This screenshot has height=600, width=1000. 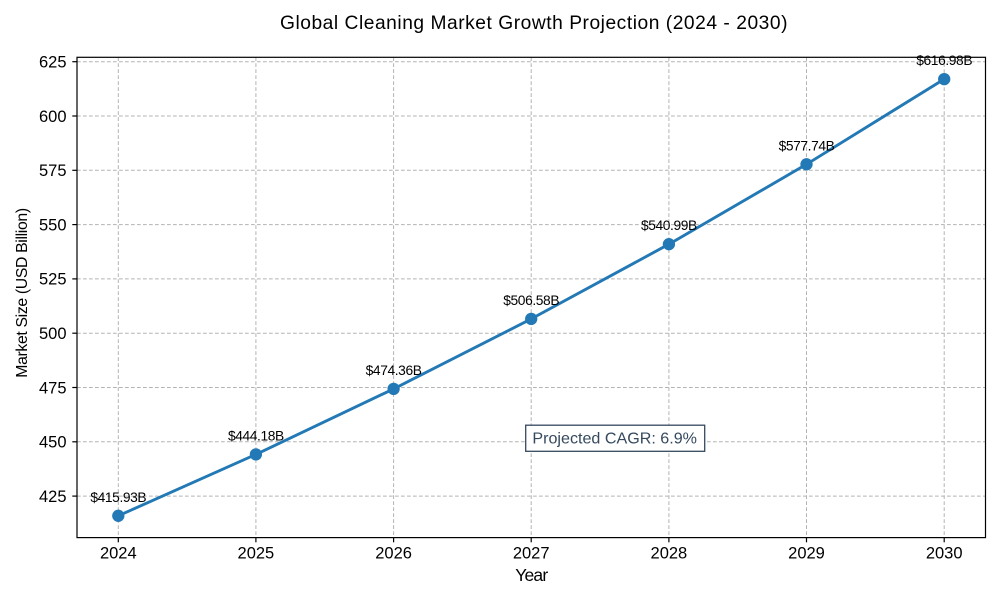 What do you see at coordinates (531, 300) in the screenshot?
I see `svg-text: $506.58B` at bounding box center [531, 300].